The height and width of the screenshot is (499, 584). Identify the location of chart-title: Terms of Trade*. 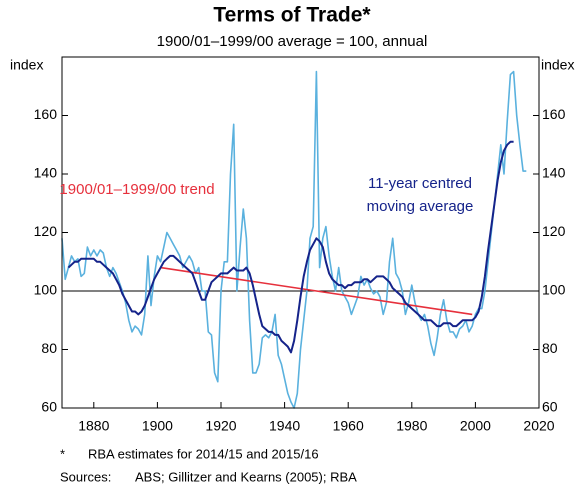
(292, 15).